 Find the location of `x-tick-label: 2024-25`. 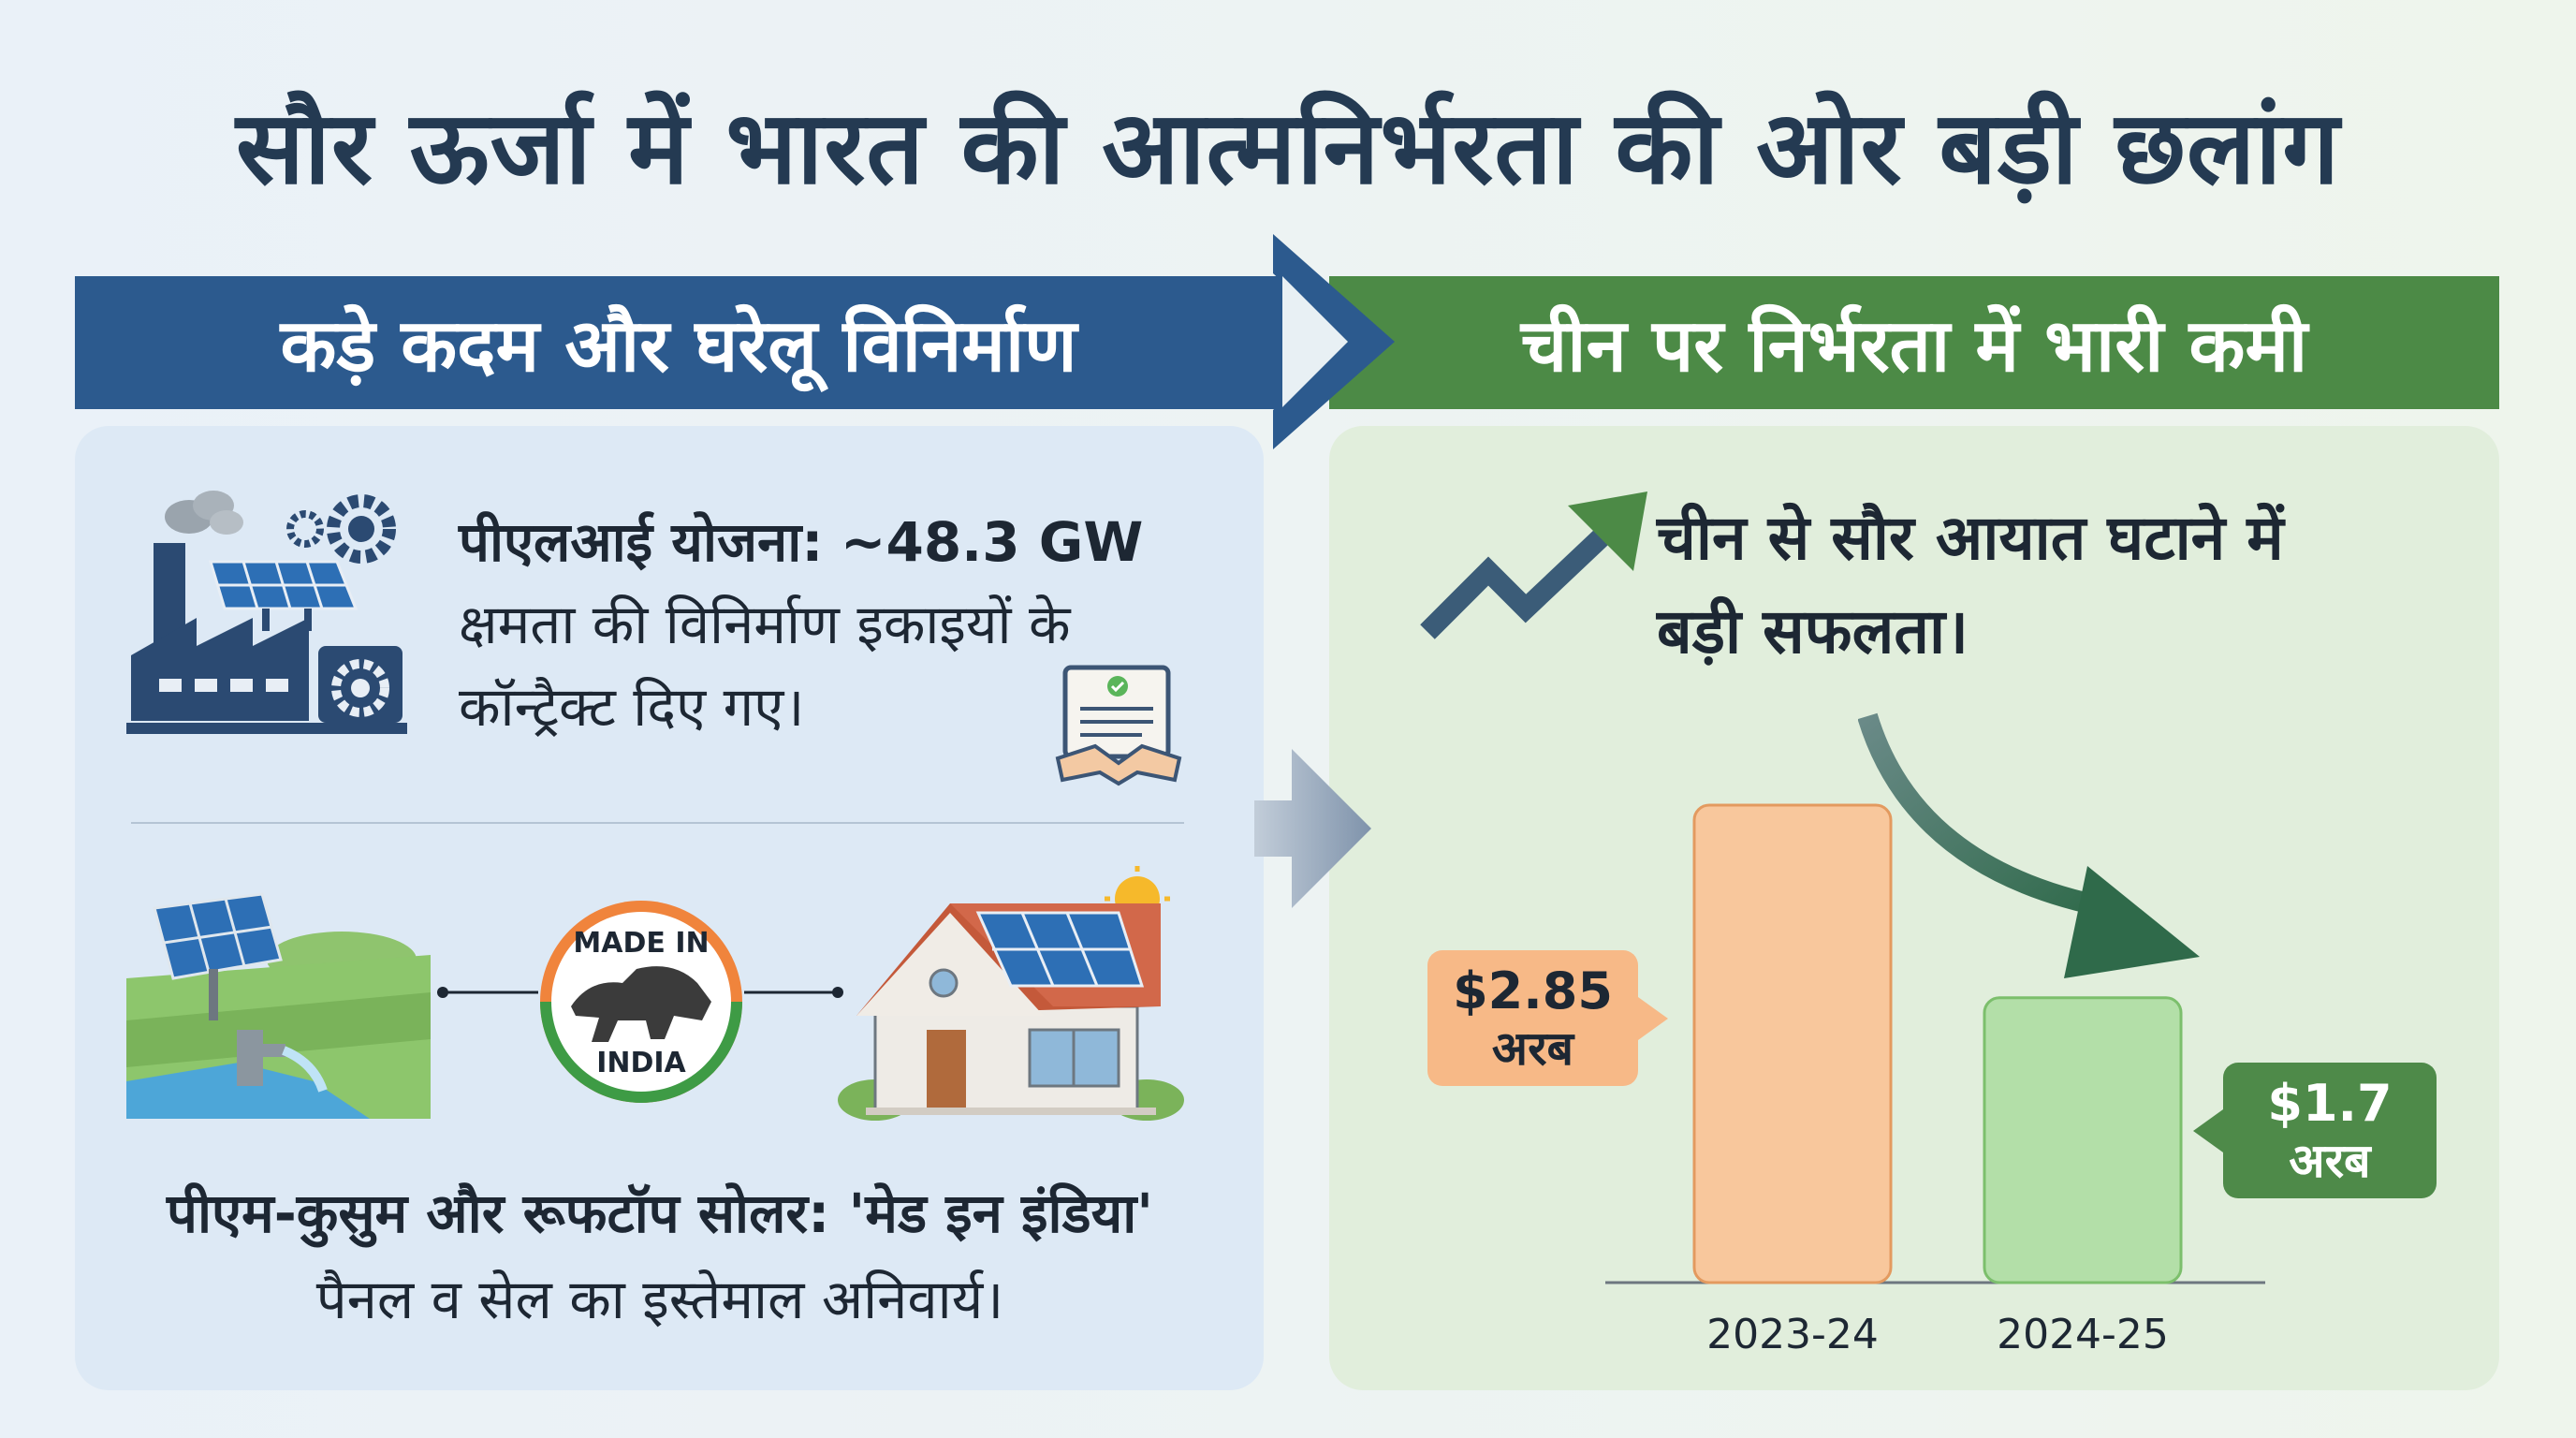

x-tick-label: 2024-25 is located at coordinates (2083, 1334).